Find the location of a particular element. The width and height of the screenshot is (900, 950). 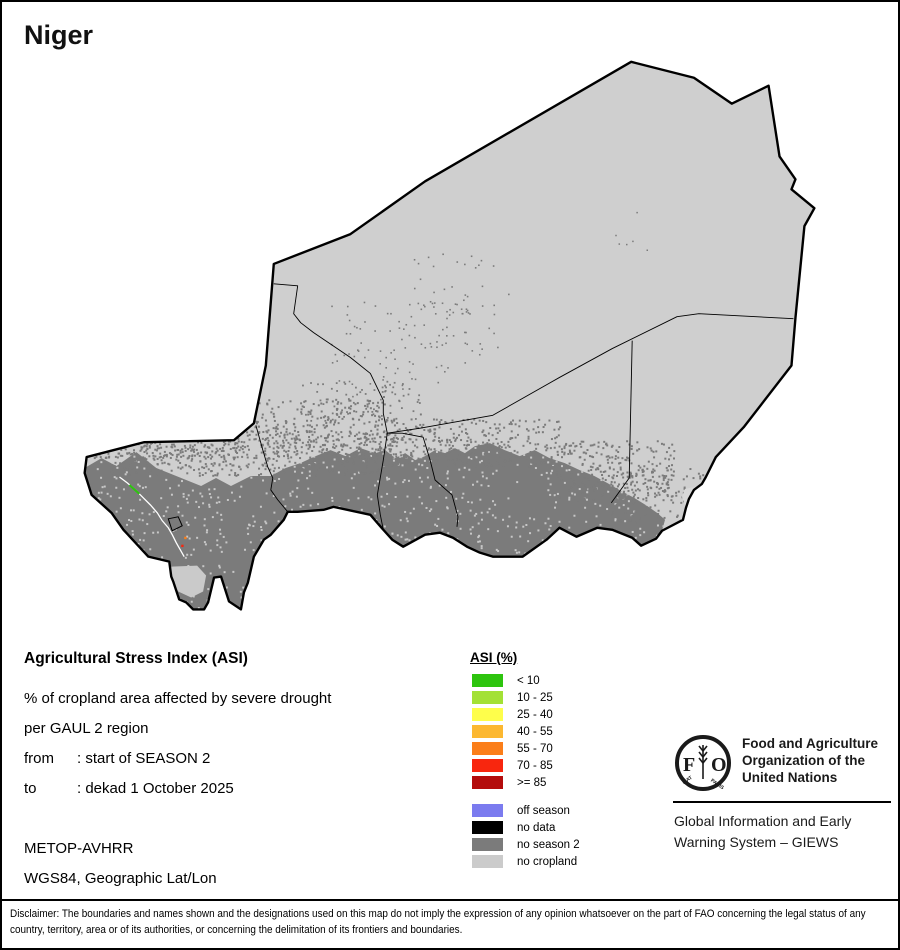

legend-label: no data is located at coordinates (536, 827).